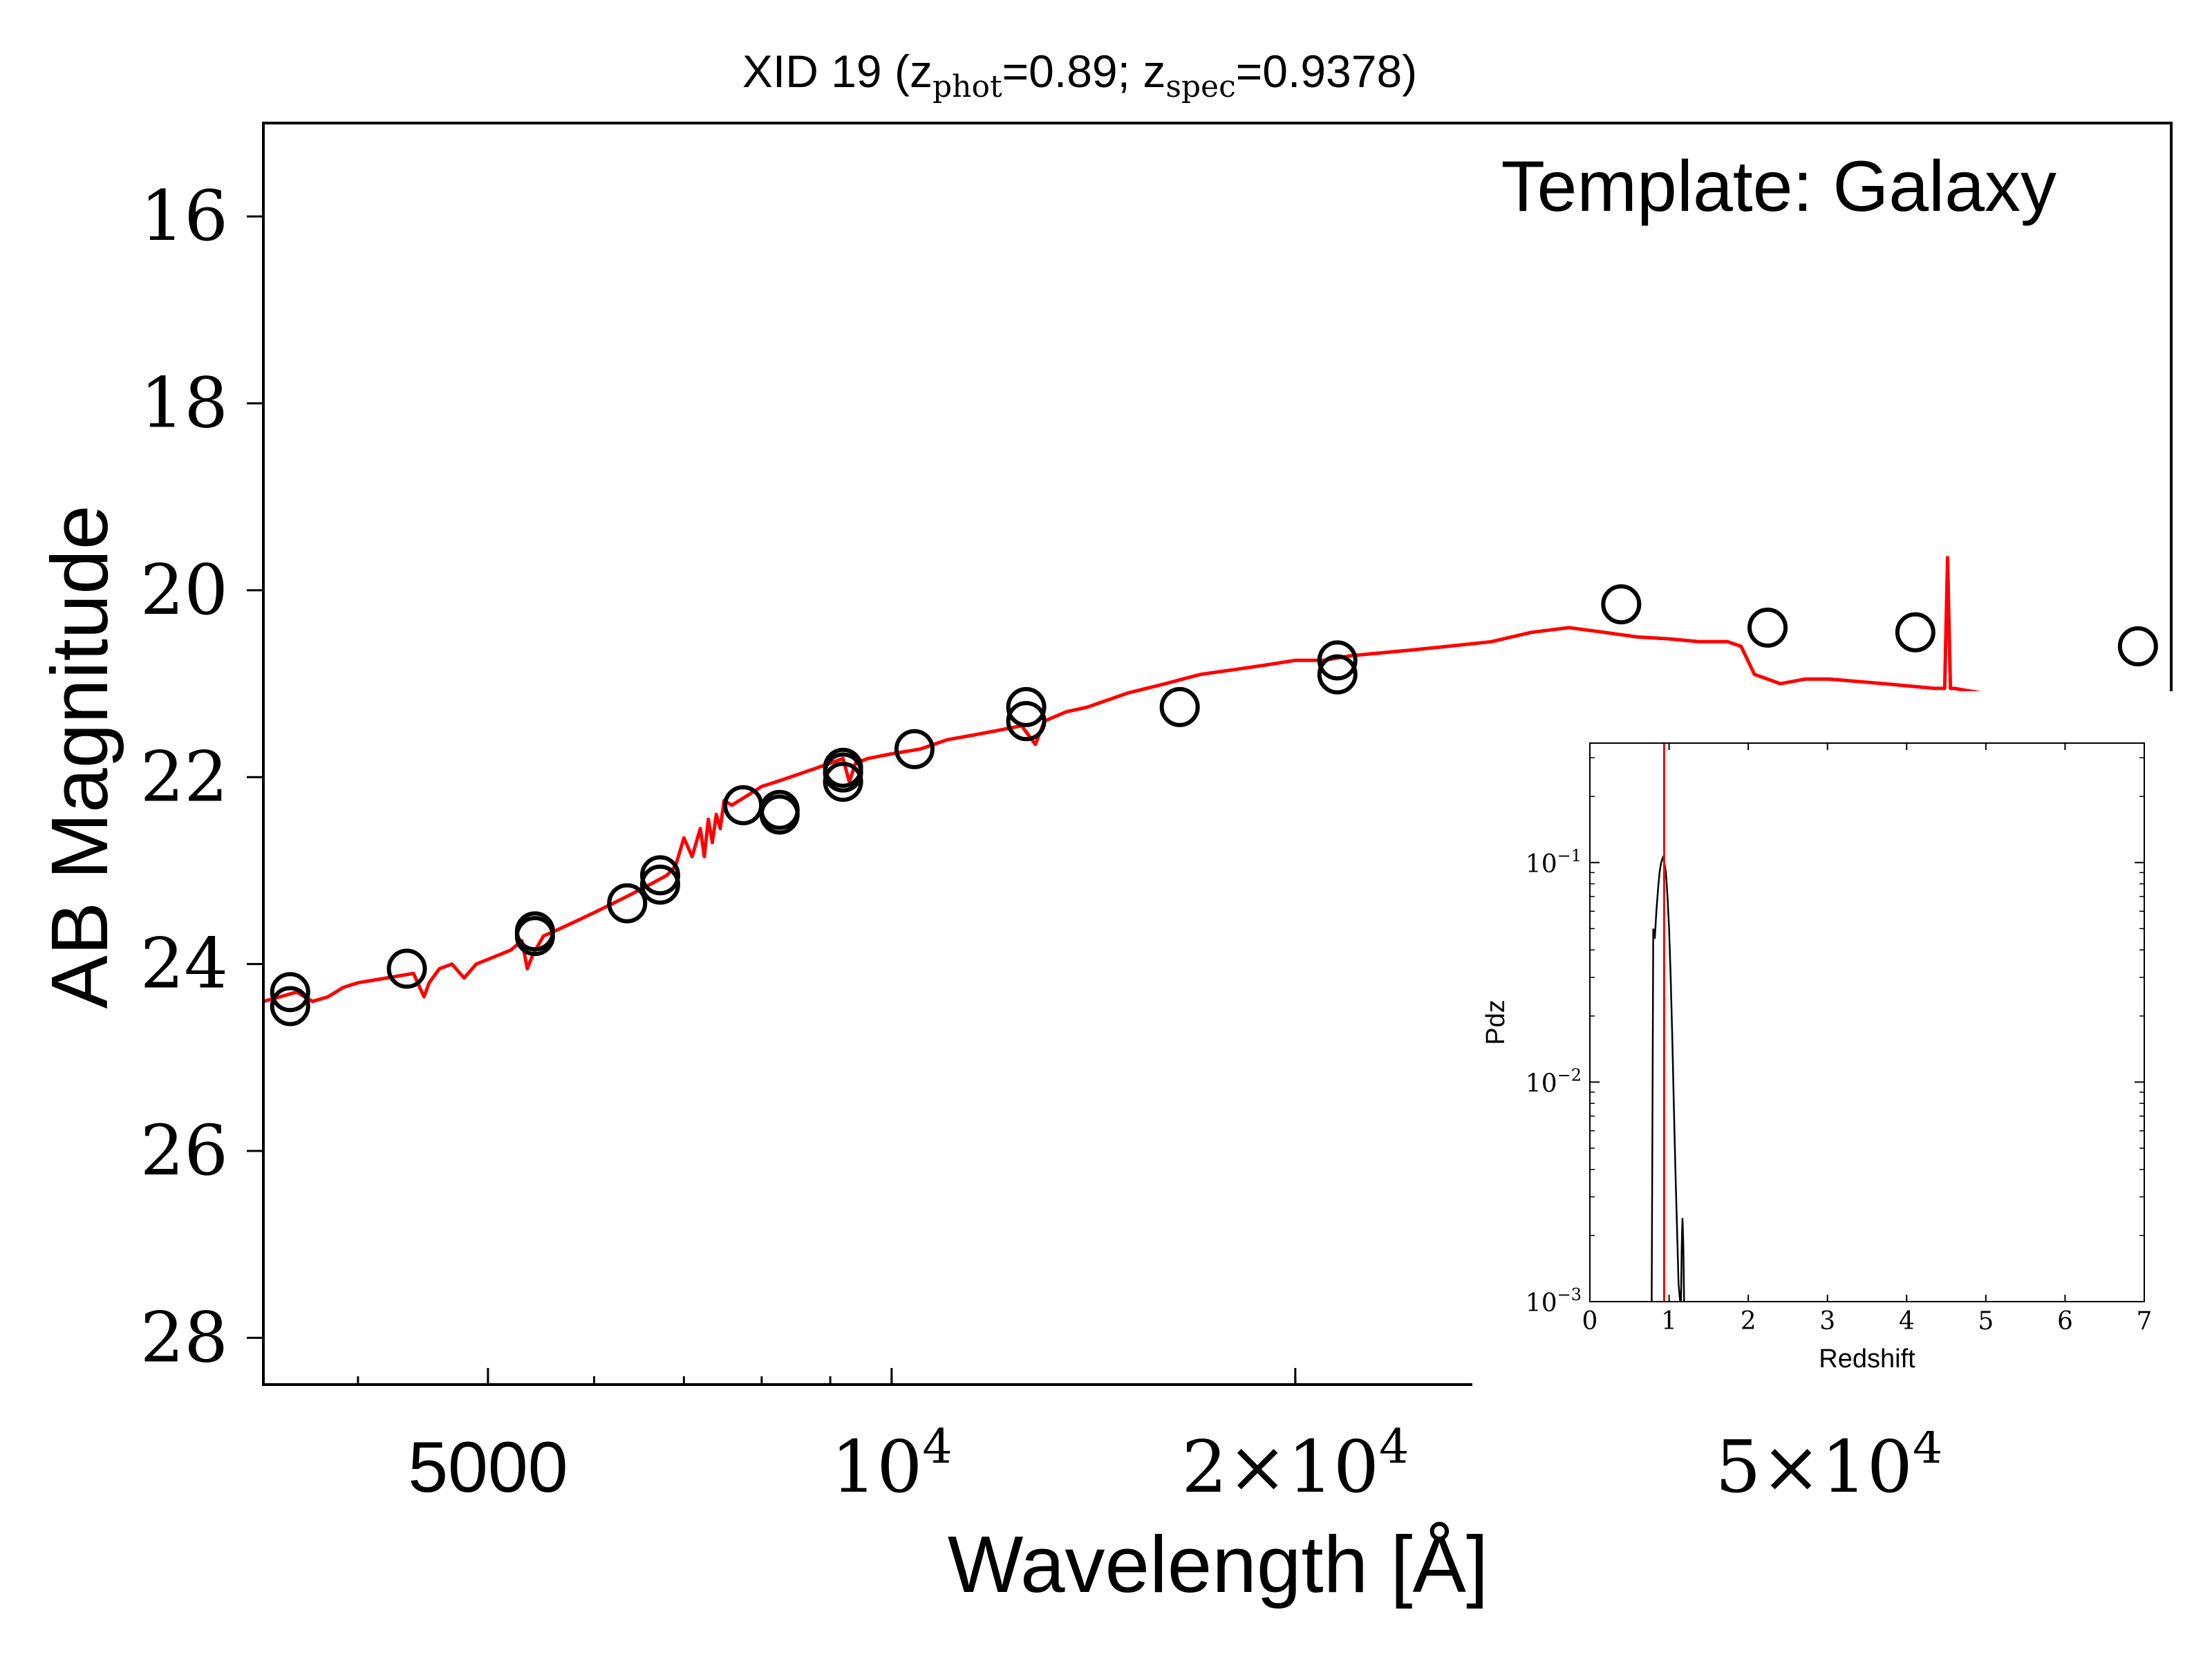  What do you see at coordinates (1986, 1321) in the screenshot?
I see `inset-x-tick-label: 5` at bounding box center [1986, 1321].